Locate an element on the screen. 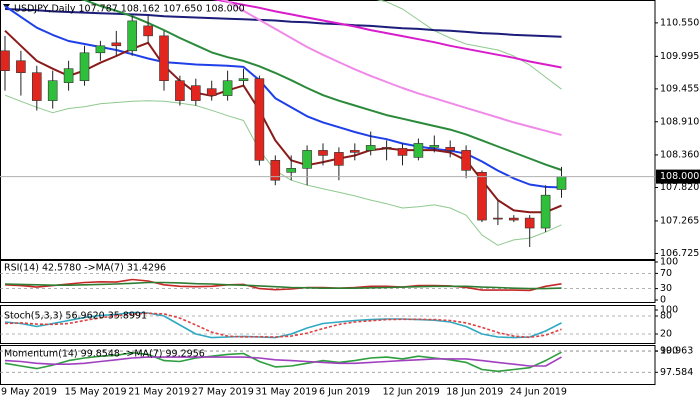 The height and width of the screenshot is (400, 700). y-tick-label: 110.550 is located at coordinates (679, 22).